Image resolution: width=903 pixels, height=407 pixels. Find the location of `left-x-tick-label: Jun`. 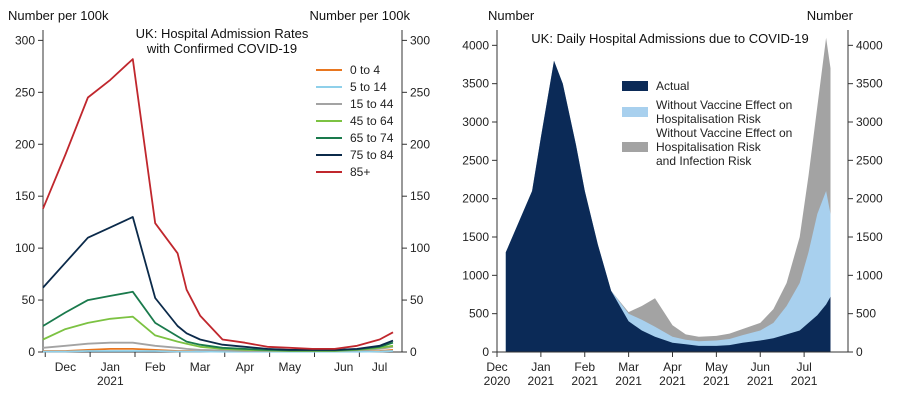

left-x-tick-label: Jun is located at coordinates (343, 367).